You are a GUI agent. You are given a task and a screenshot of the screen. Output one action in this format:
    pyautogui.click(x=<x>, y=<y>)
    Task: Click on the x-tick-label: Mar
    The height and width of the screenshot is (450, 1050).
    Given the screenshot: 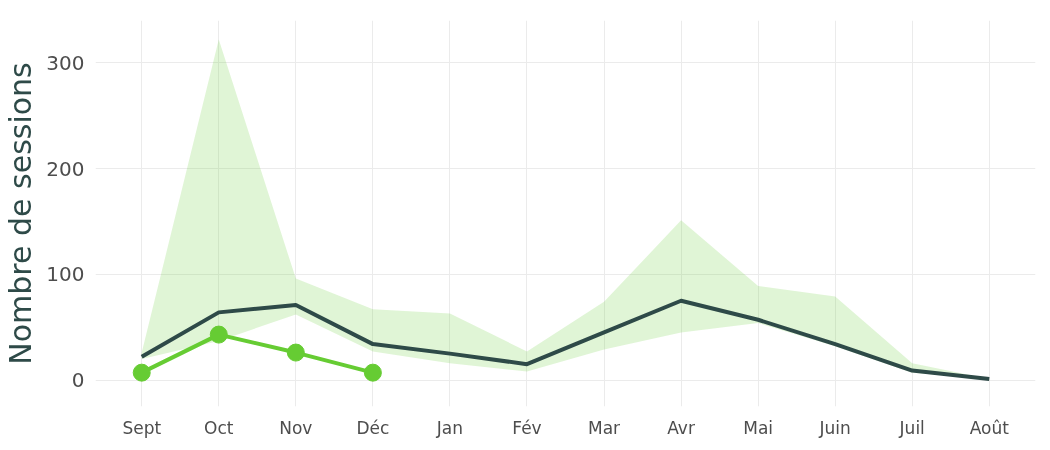 What is the action you would take?
    pyautogui.click(x=604, y=427)
    